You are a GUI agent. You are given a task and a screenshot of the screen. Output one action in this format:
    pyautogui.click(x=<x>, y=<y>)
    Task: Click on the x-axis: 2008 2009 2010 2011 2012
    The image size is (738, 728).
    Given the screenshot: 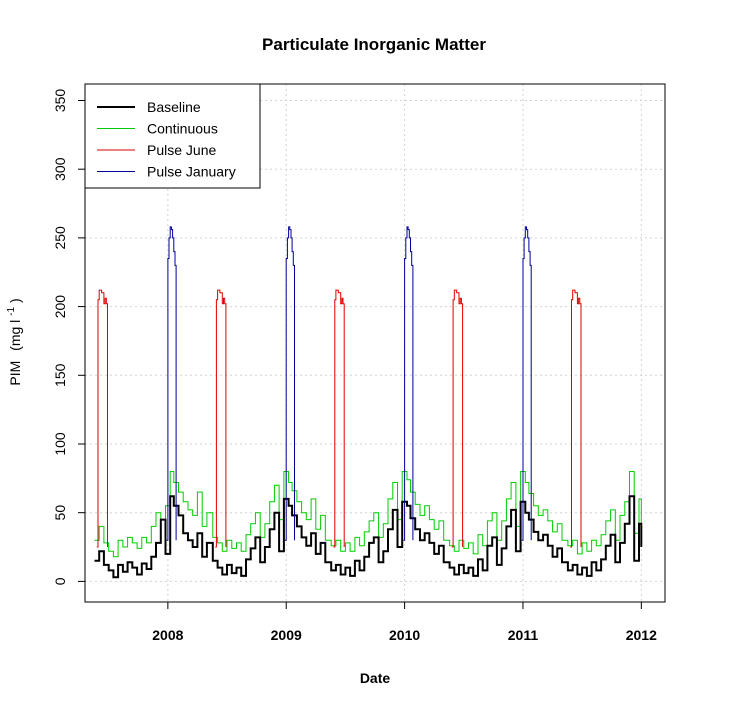 What is the action you would take?
    pyautogui.click(x=404, y=622)
    